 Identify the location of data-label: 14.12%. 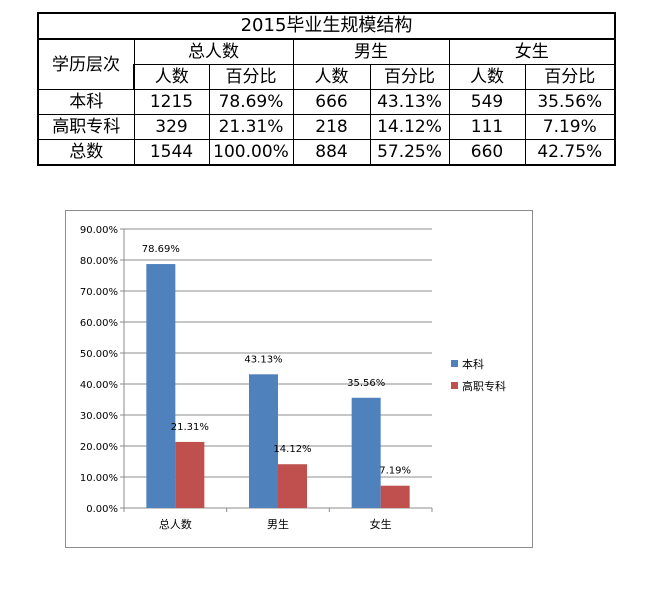
(292, 449).